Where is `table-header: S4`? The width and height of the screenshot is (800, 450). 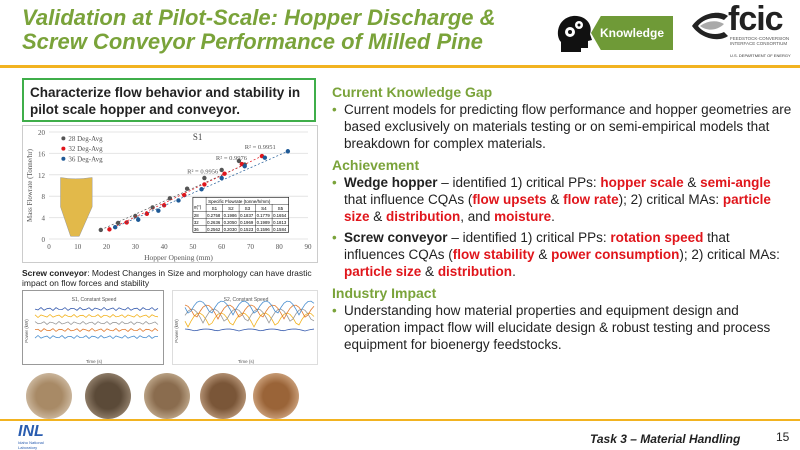 table-header: S4 is located at coordinates (264, 208).